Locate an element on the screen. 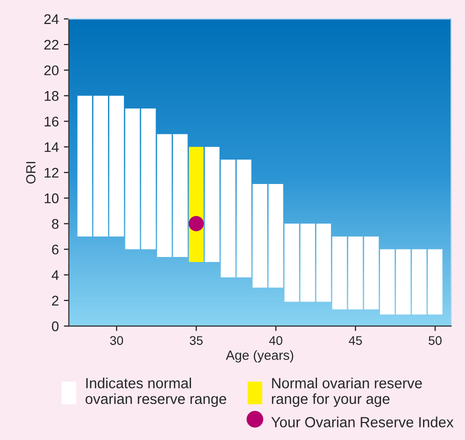 The image size is (465, 440). x-tick-label: 30 is located at coordinates (117, 340).